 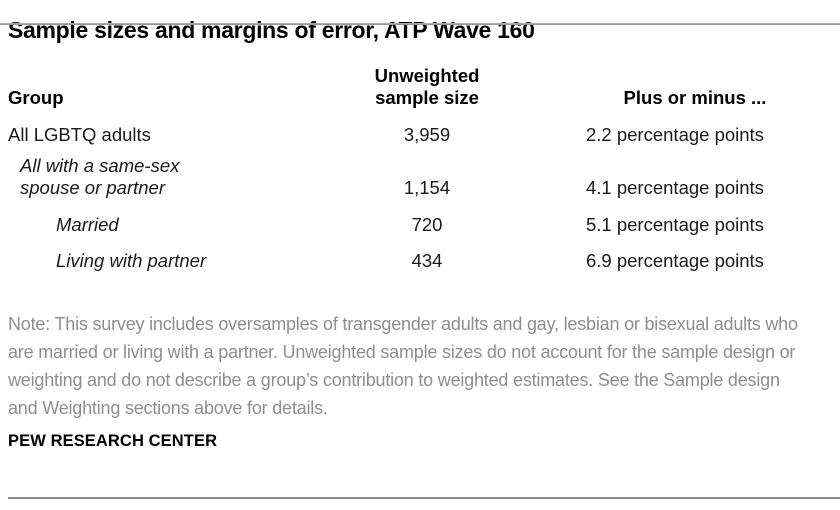 I want to click on group-cell: Living with partner, so click(x=173, y=261).